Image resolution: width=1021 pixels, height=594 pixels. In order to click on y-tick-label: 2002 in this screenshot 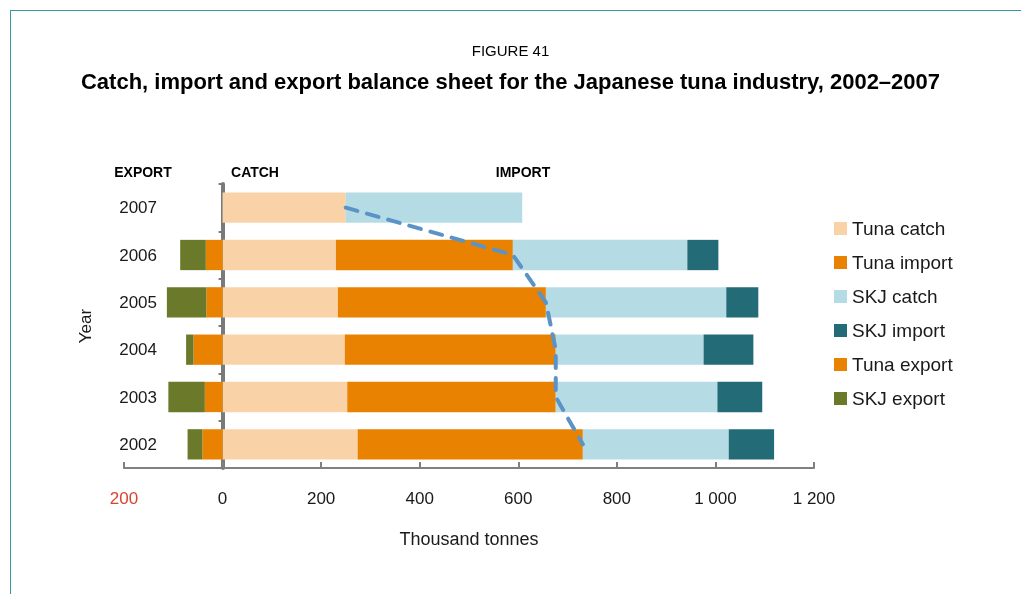, I will do `click(138, 444)`.